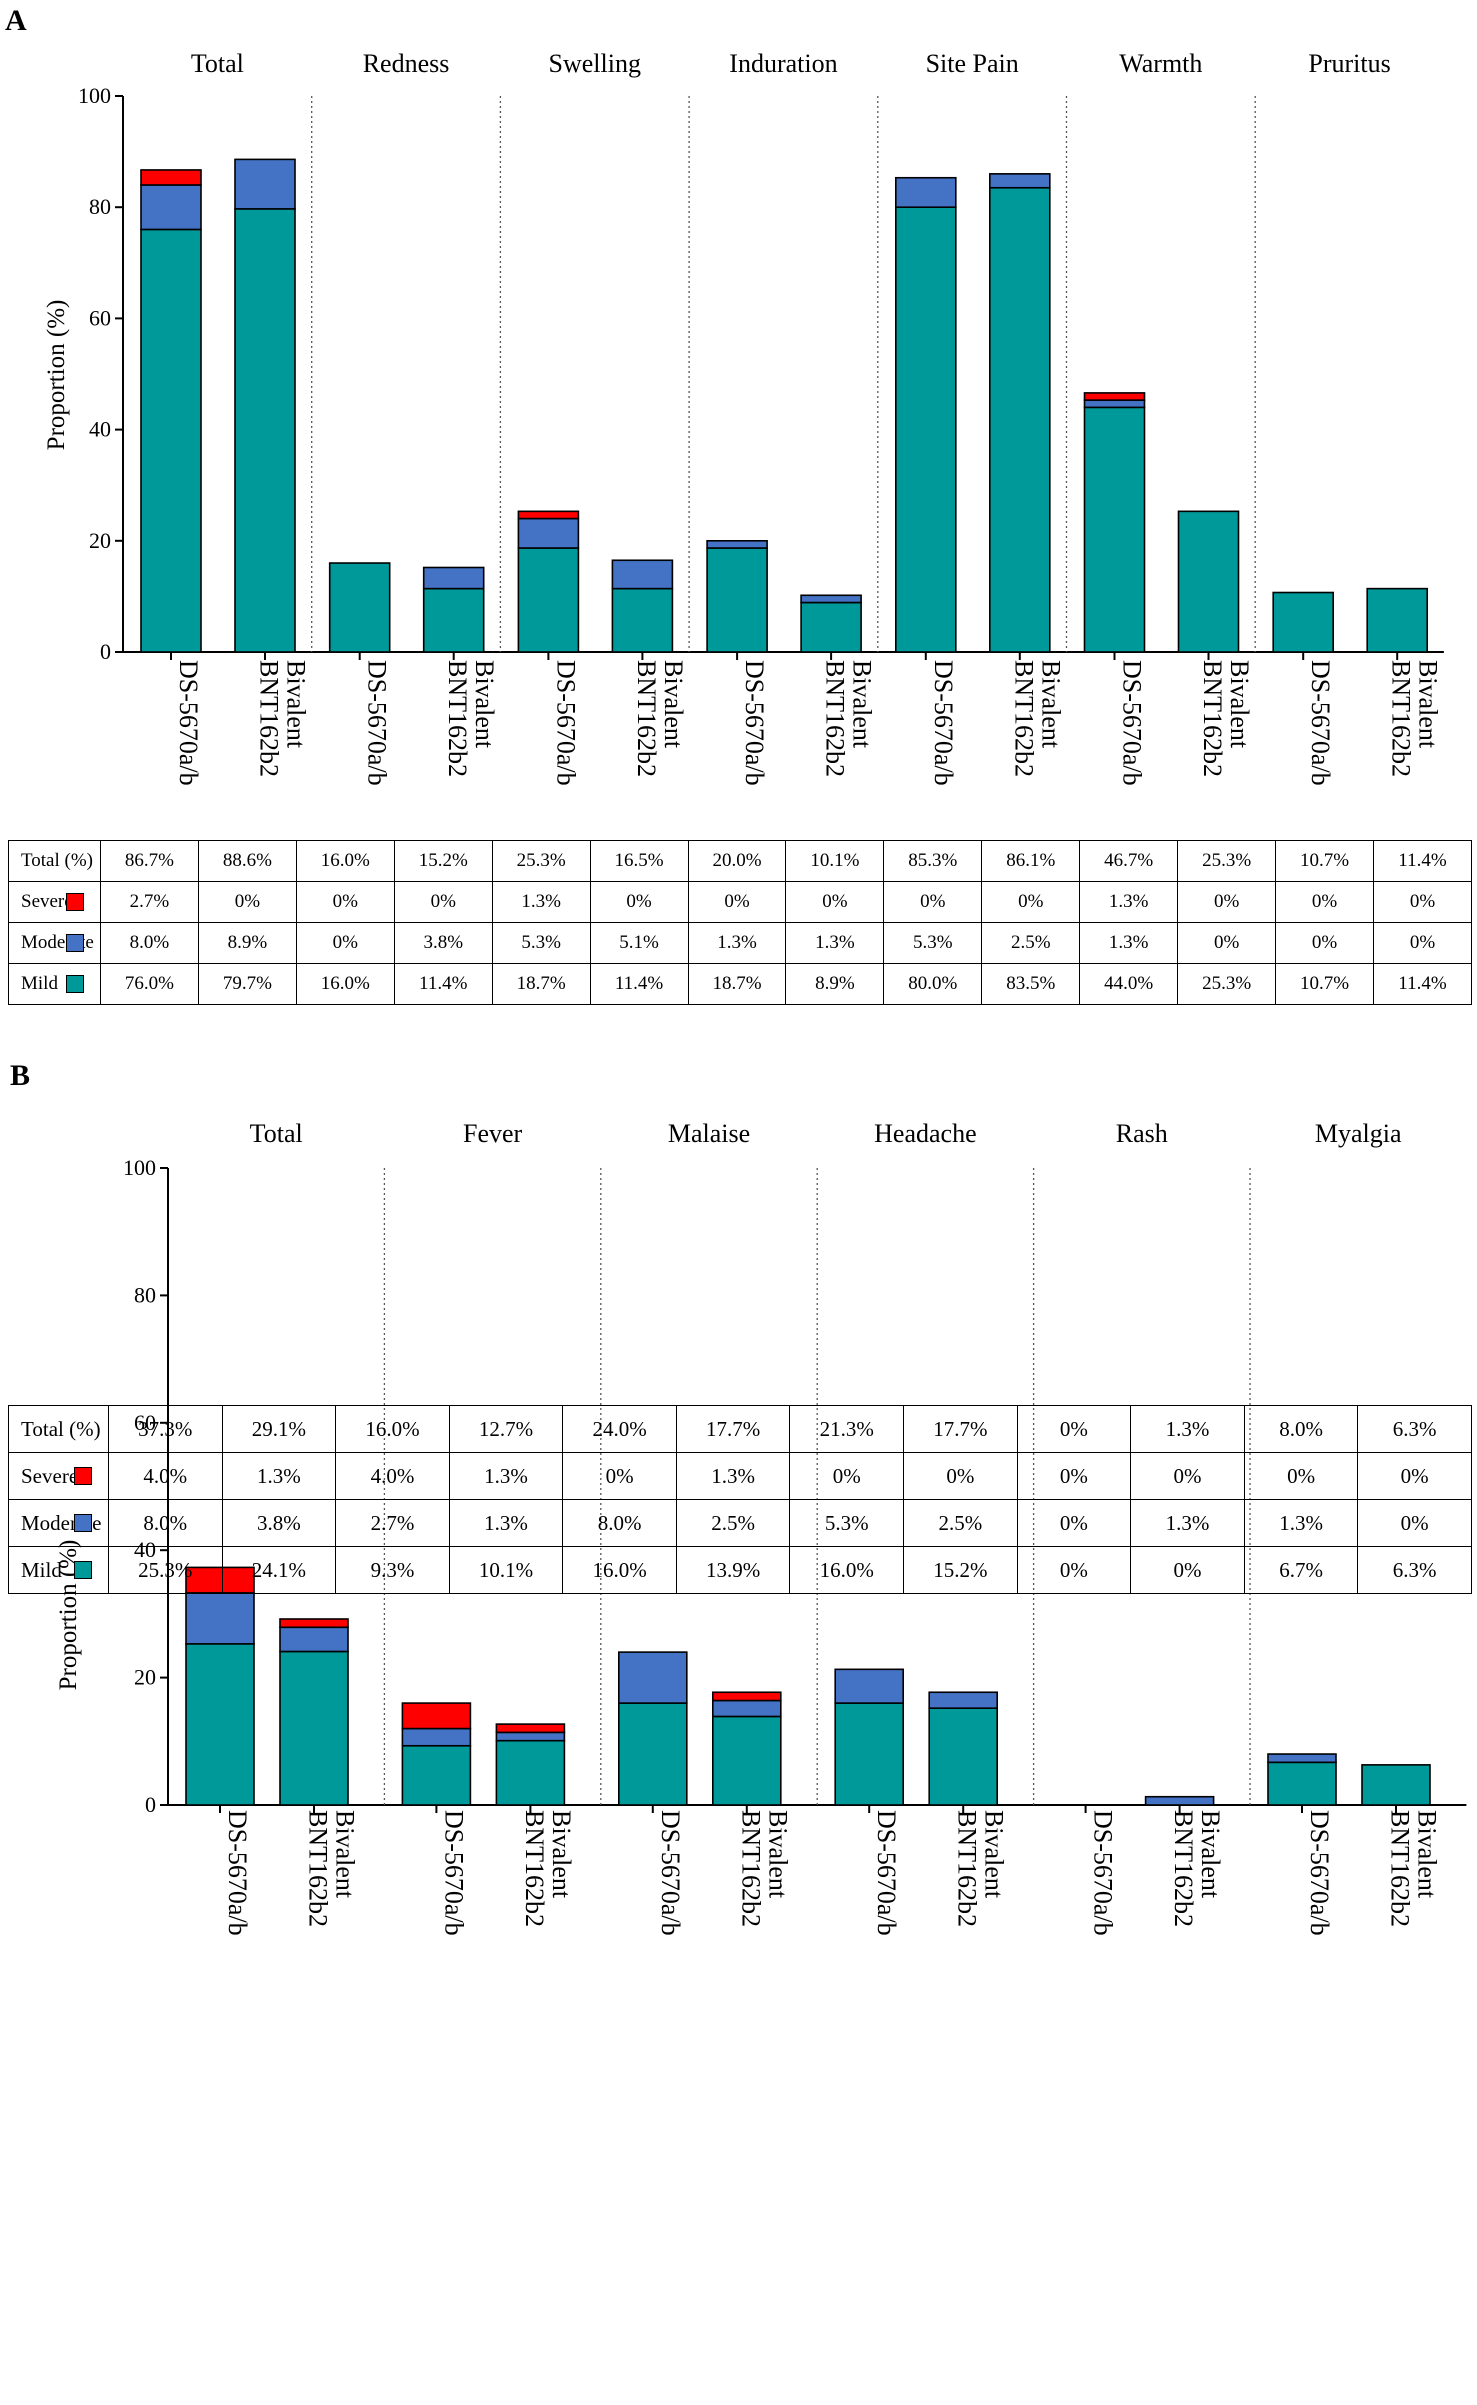 This screenshot has width=1477, height=2405. Describe the element at coordinates (1324, 984) in the screenshot. I see `table-cell: 10.7%` at that location.